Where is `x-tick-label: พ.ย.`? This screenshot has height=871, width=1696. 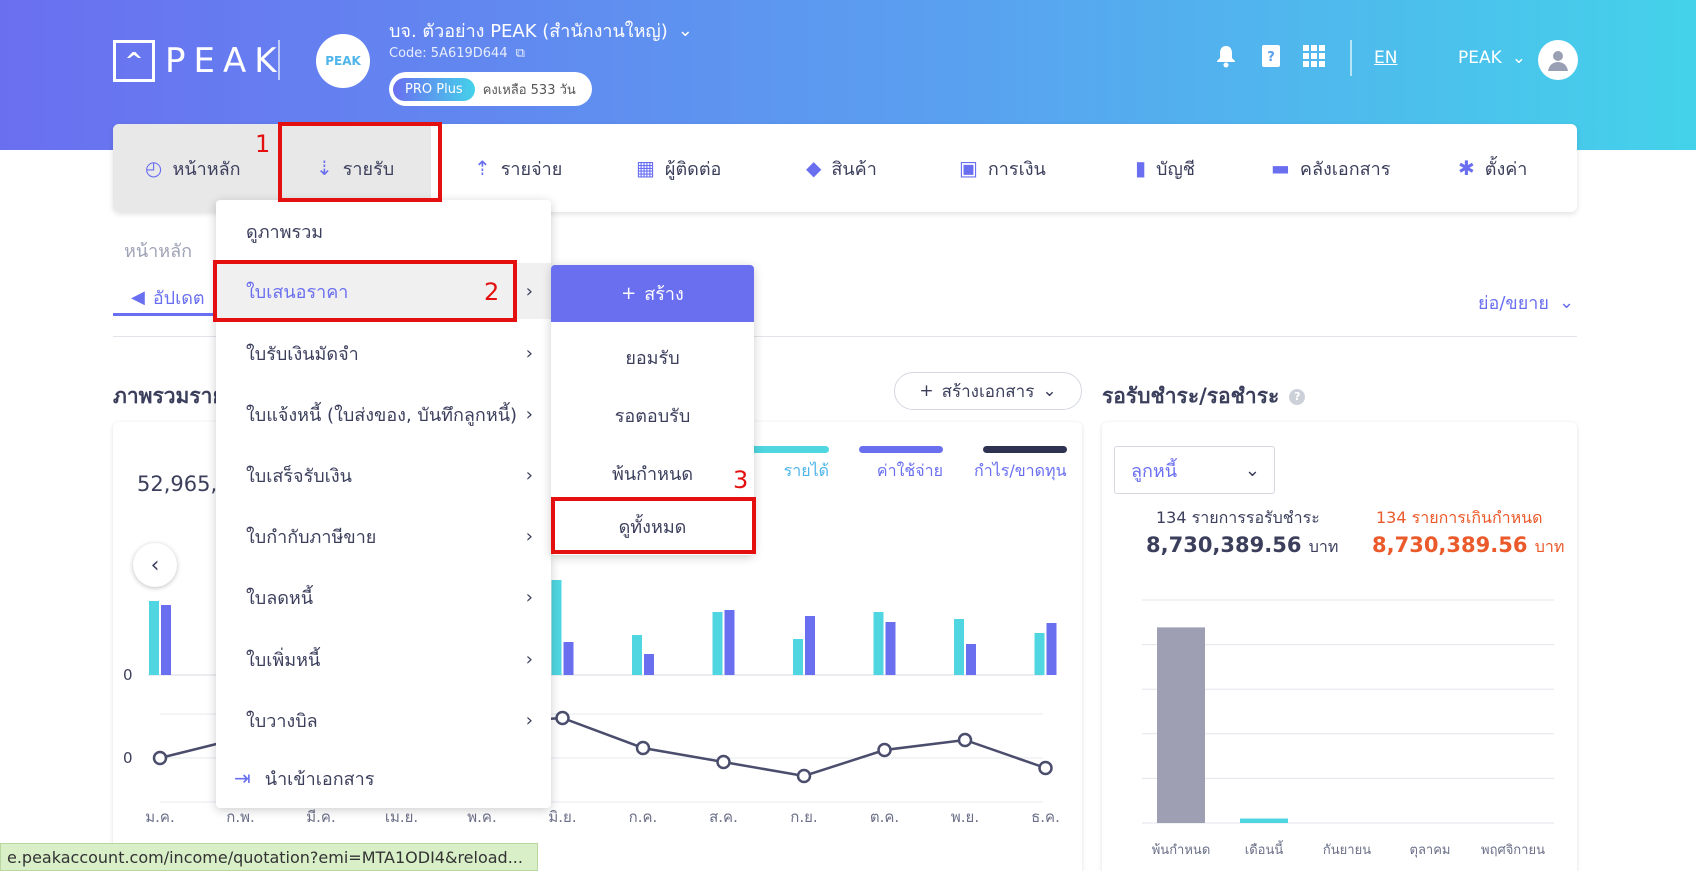
x-tick-label: พ.ย. is located at coordinates (965, 817).